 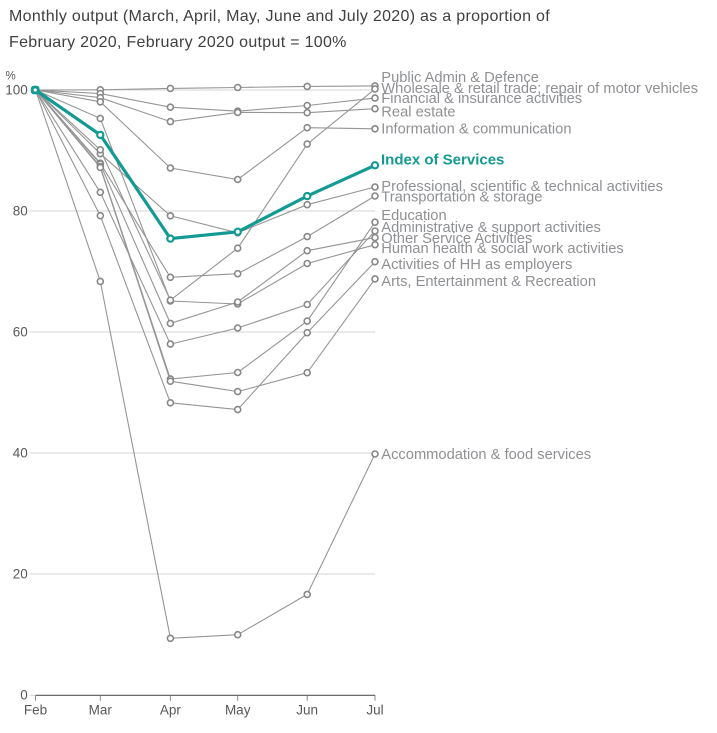 I want to click on svg-text: 100, so click(x=16, y=90).